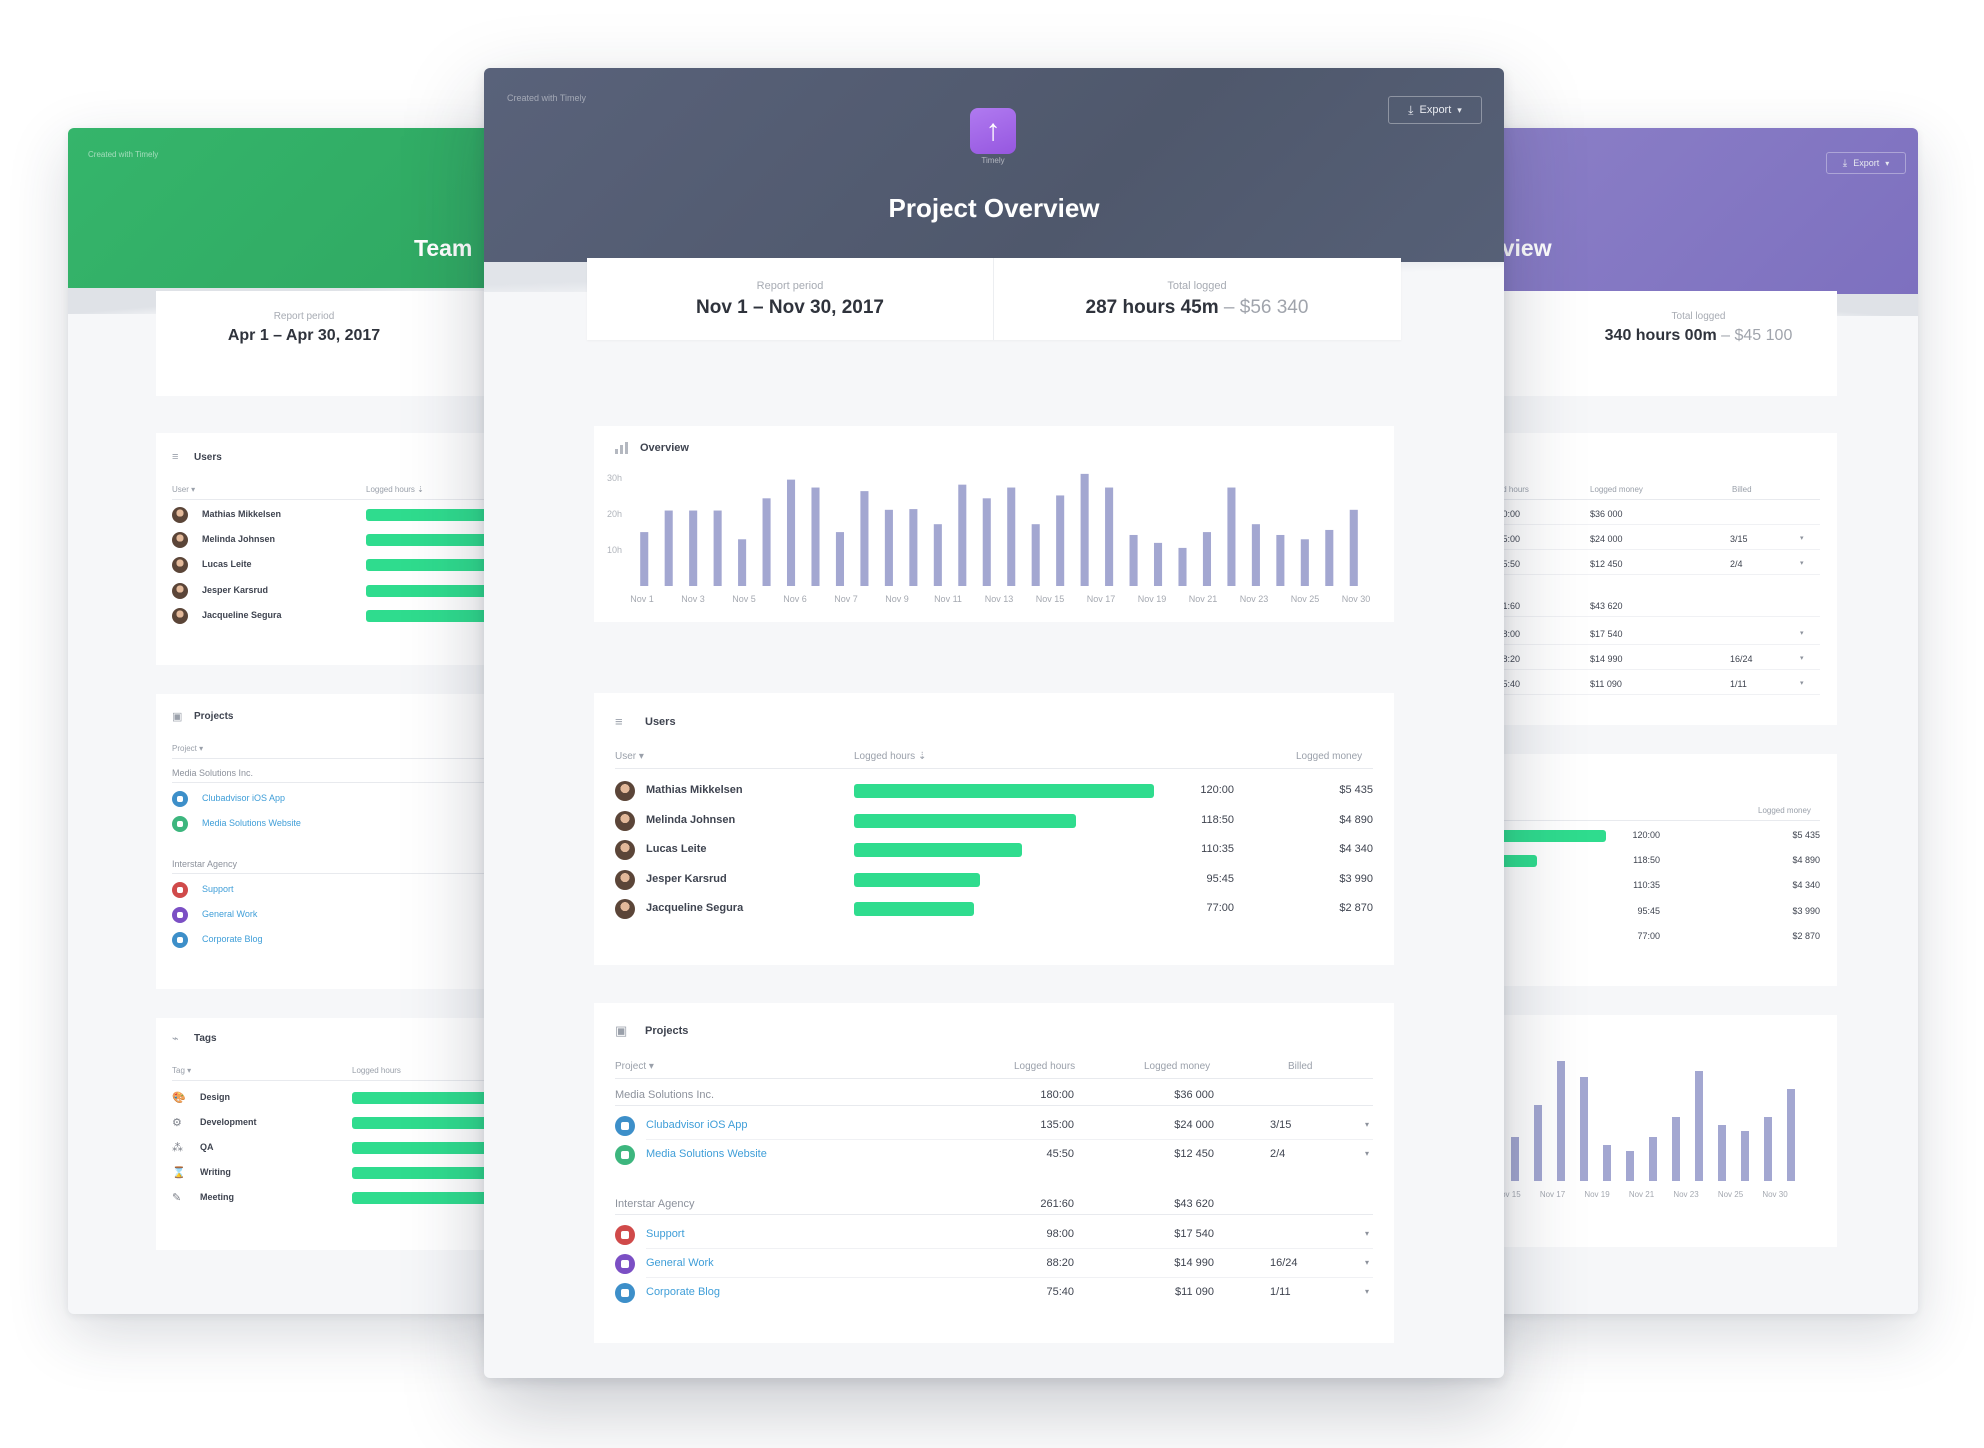  I want to click on briefcase-icon: ▣, so click(621, 1030).